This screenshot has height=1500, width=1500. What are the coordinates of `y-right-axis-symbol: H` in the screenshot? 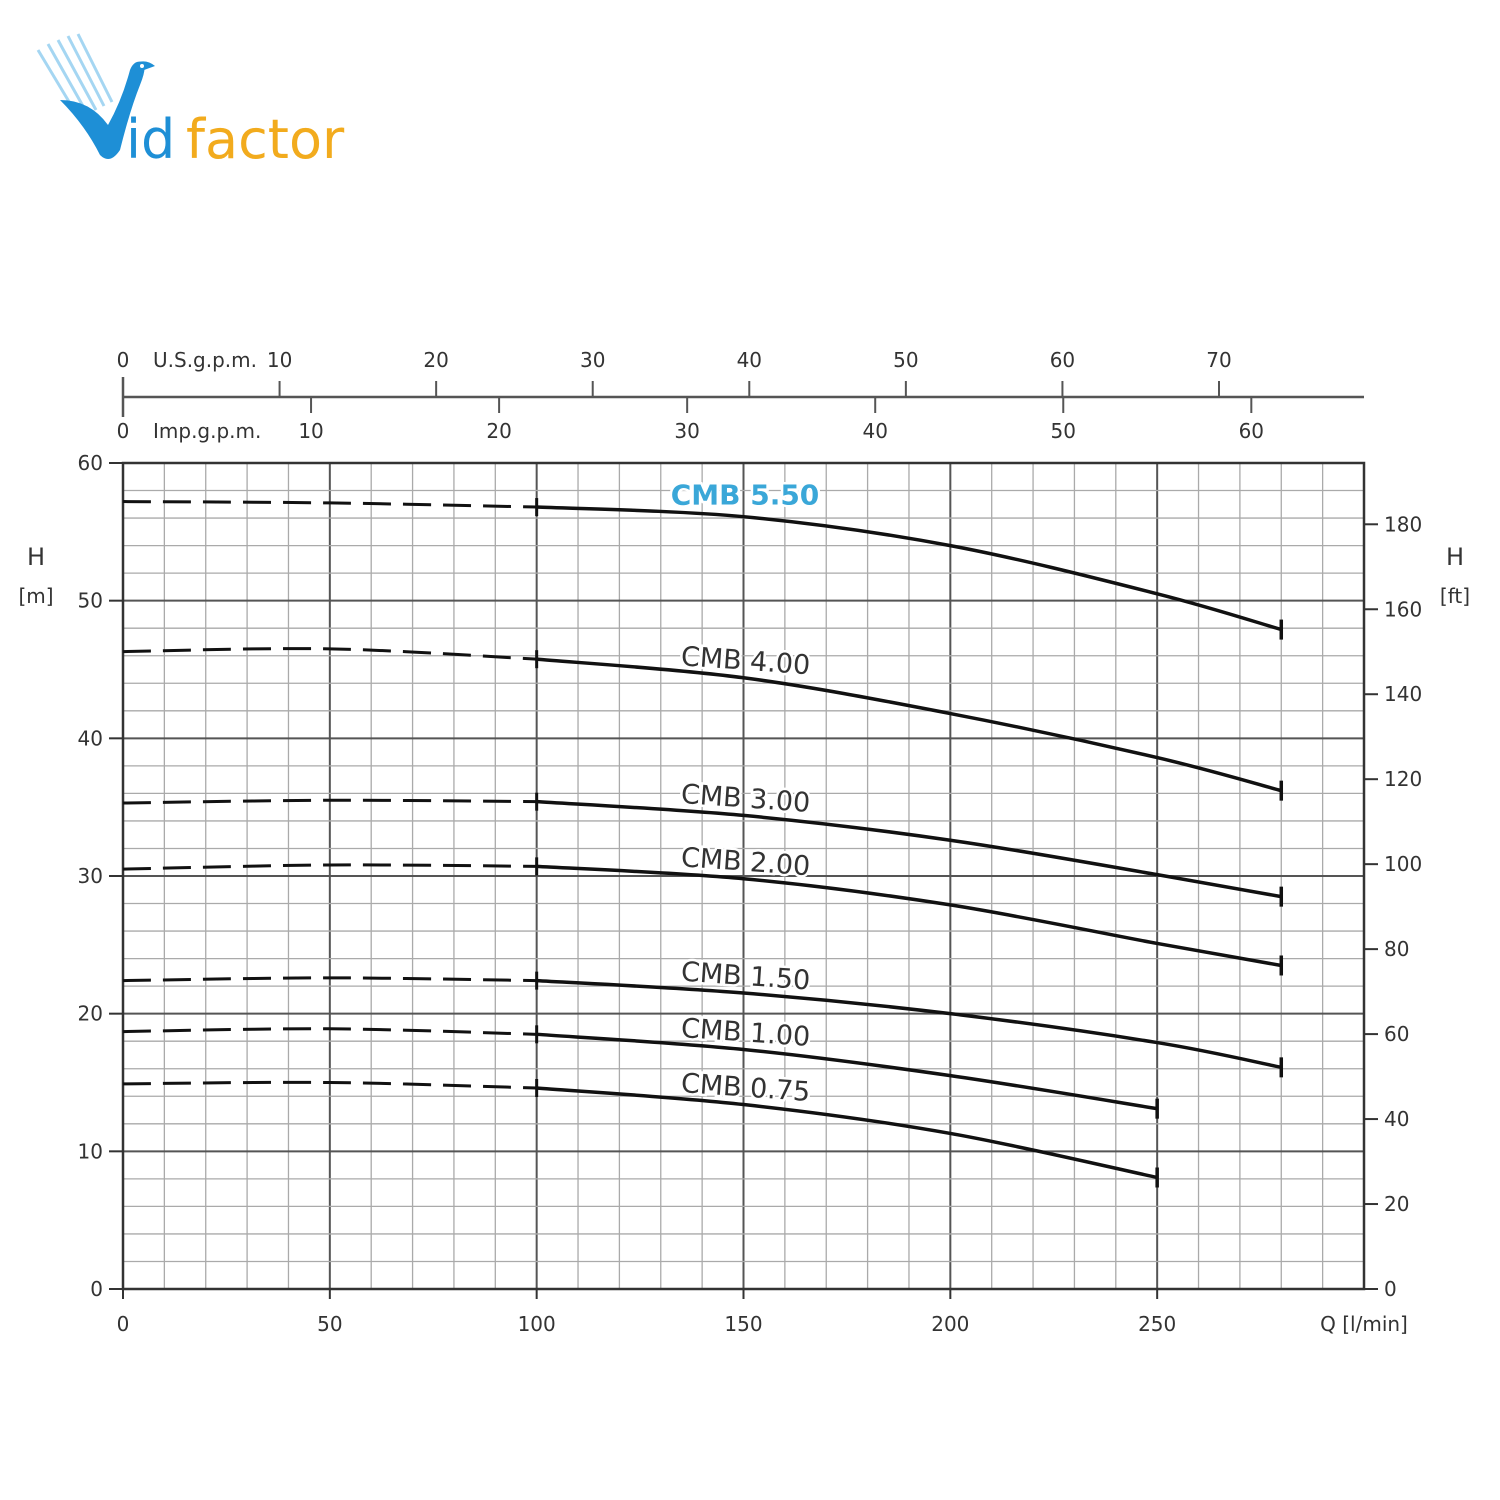 It's located at (1455, 557).